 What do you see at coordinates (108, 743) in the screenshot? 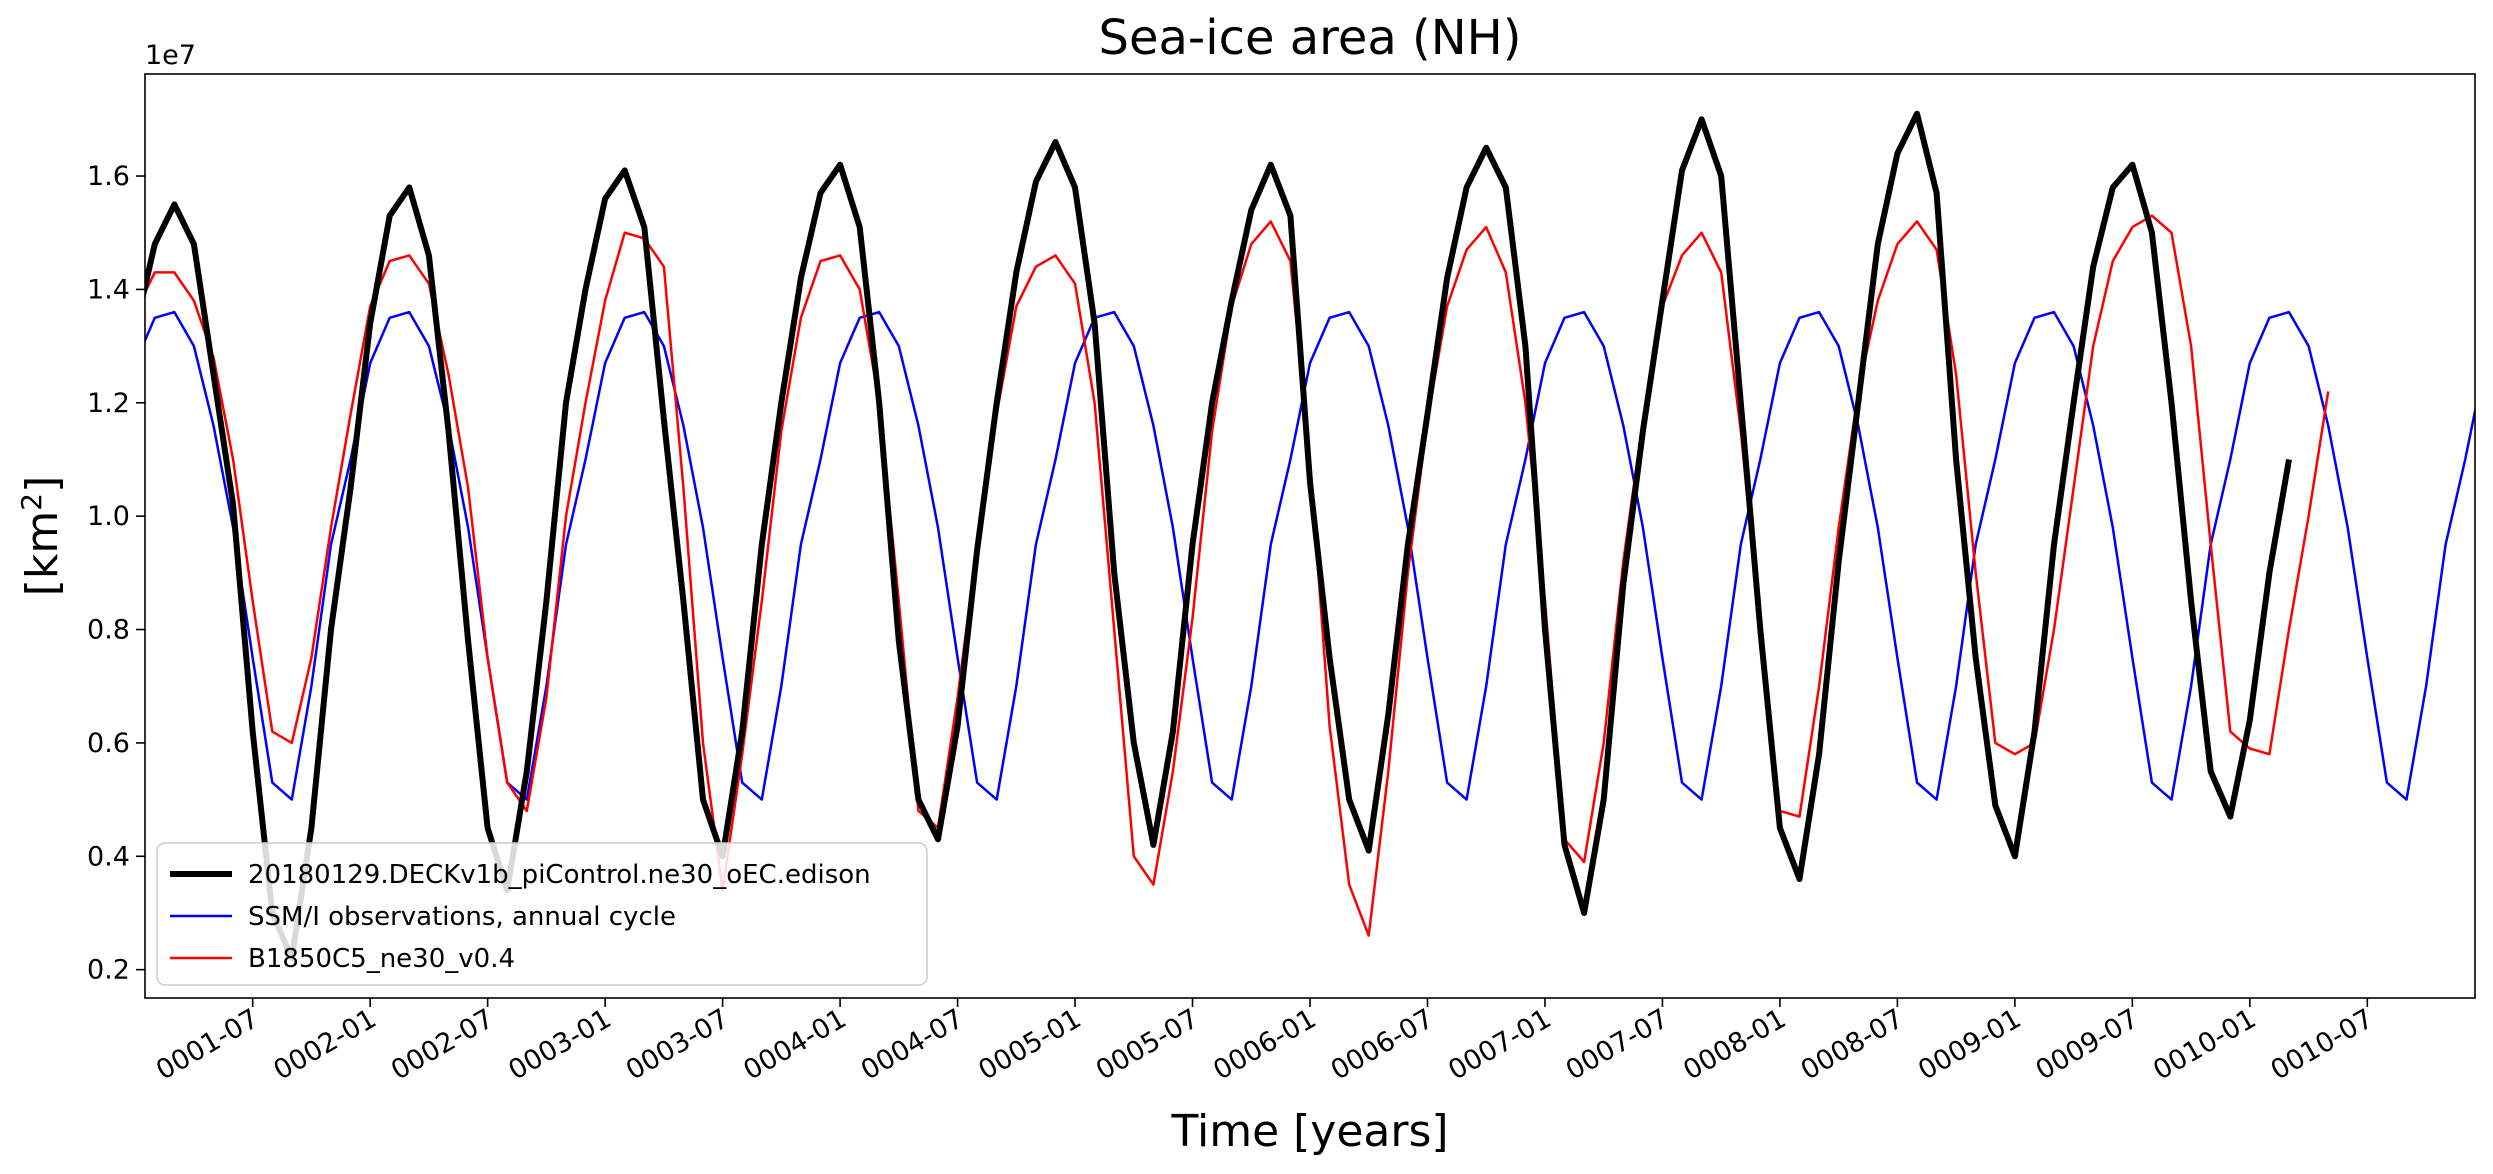
I see `y-tick-label: 0.6` at bounding box center [108, 743].